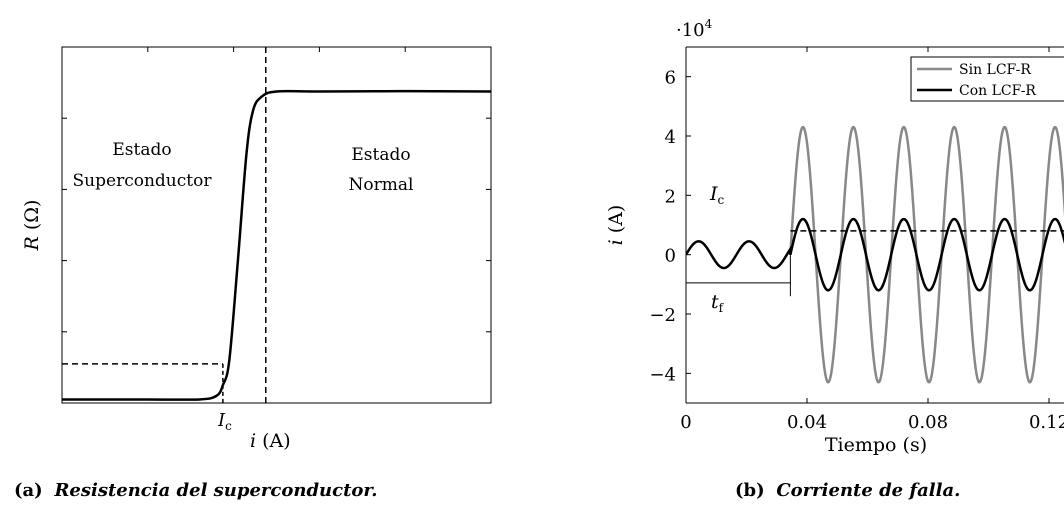  Describe the element at coordinates (718, 303) in the screenshot. I see `tf-label: tf` at that location.